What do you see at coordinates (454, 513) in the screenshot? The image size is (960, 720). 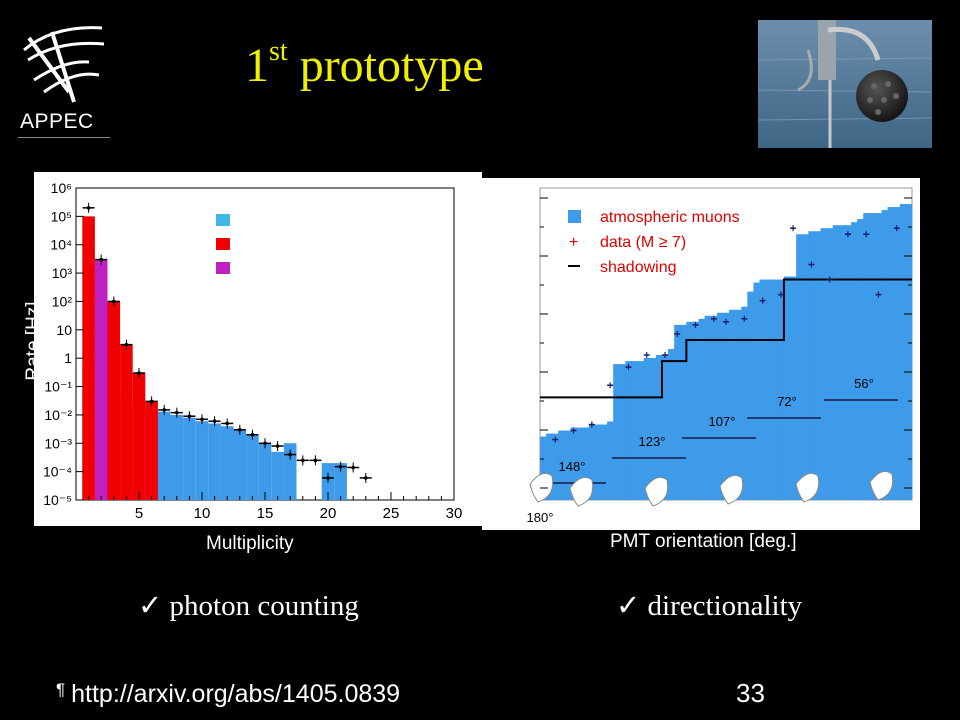 I see `left-xtick-label-5: 30` at bounding box center [454, 513].